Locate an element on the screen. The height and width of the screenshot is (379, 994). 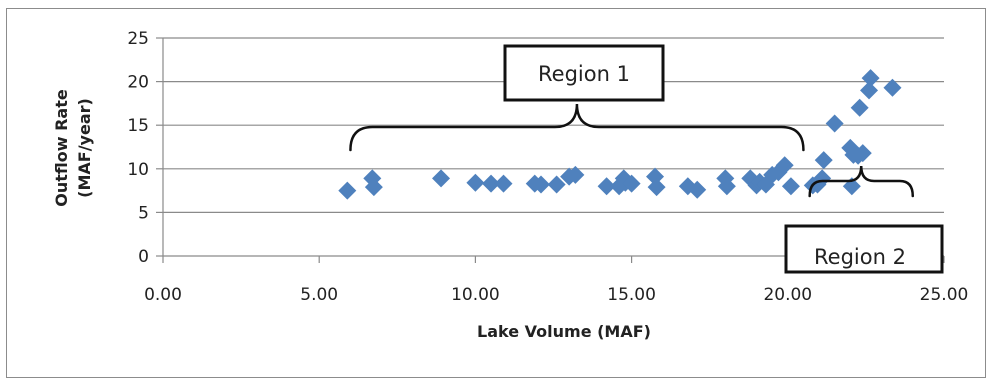
region-2-annotation: Region 2 is located at coordinates (864, 219).